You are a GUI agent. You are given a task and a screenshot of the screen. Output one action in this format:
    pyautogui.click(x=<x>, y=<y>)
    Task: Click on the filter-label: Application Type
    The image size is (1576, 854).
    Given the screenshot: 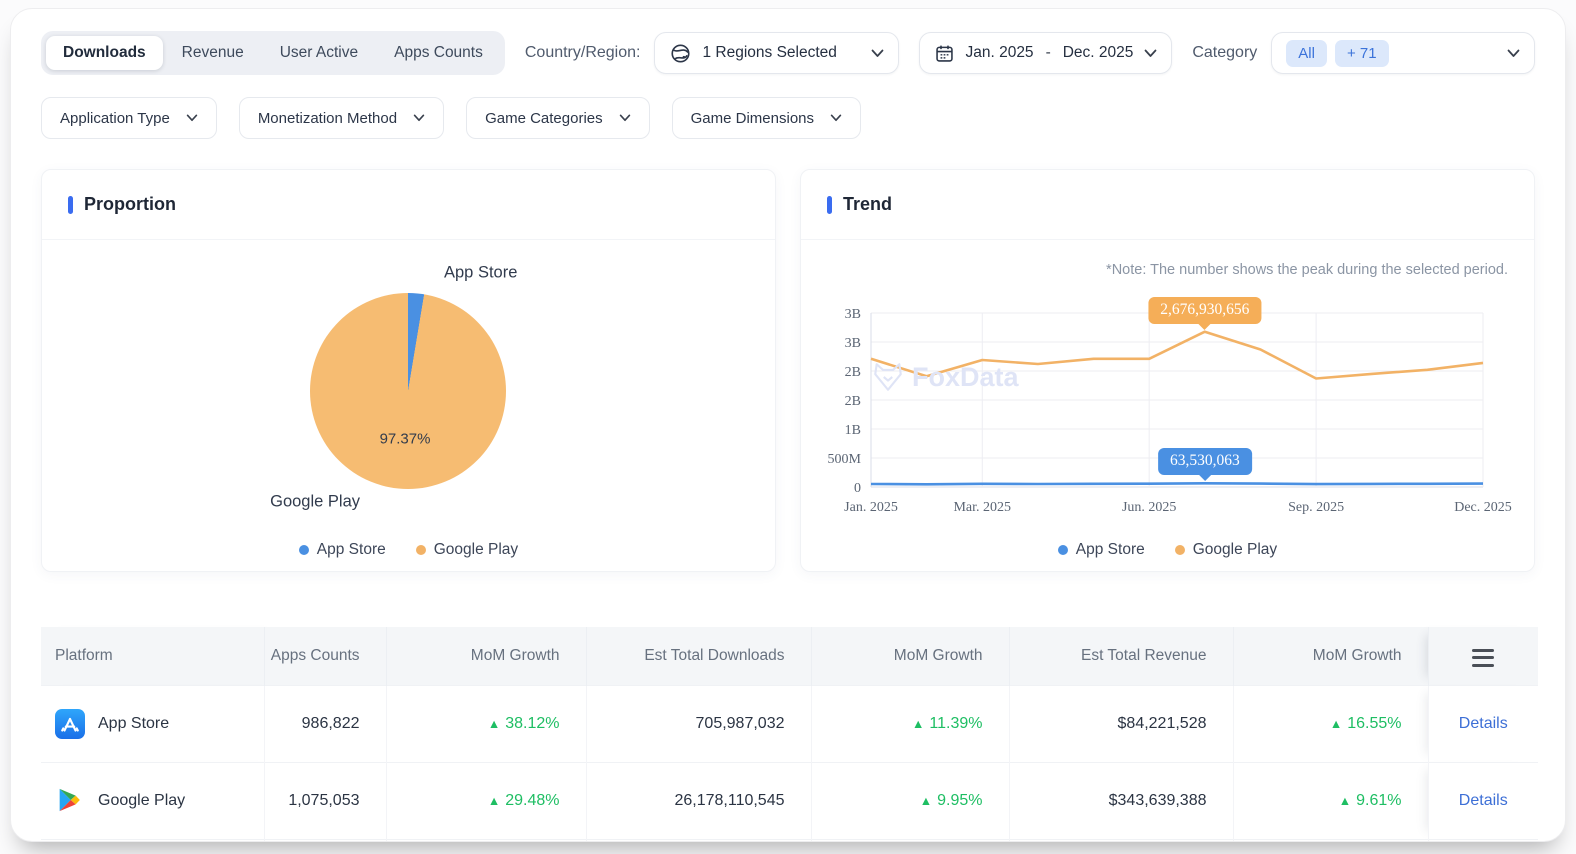 What is the action you would take?
    pyautogui.click(x=115, y=118)
    